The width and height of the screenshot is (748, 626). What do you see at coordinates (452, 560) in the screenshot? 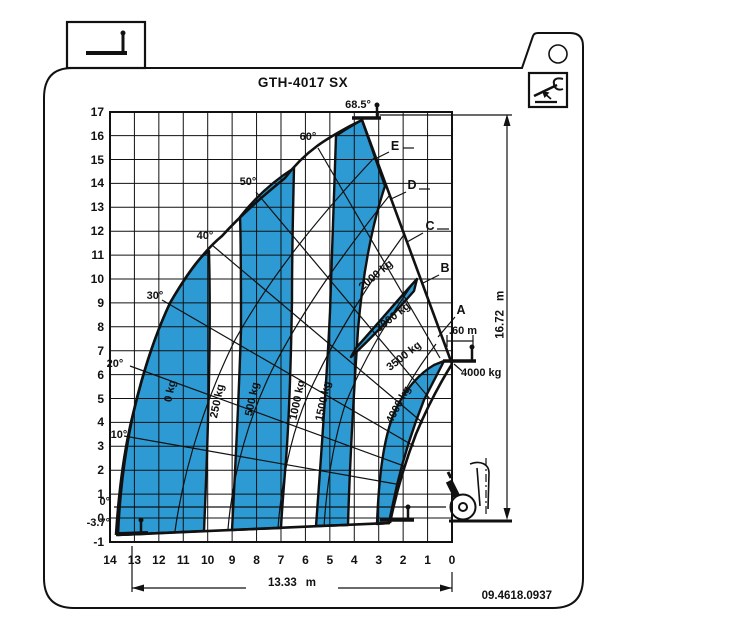
I see `x-axis-label: 0` at bounding box center [452, 560].